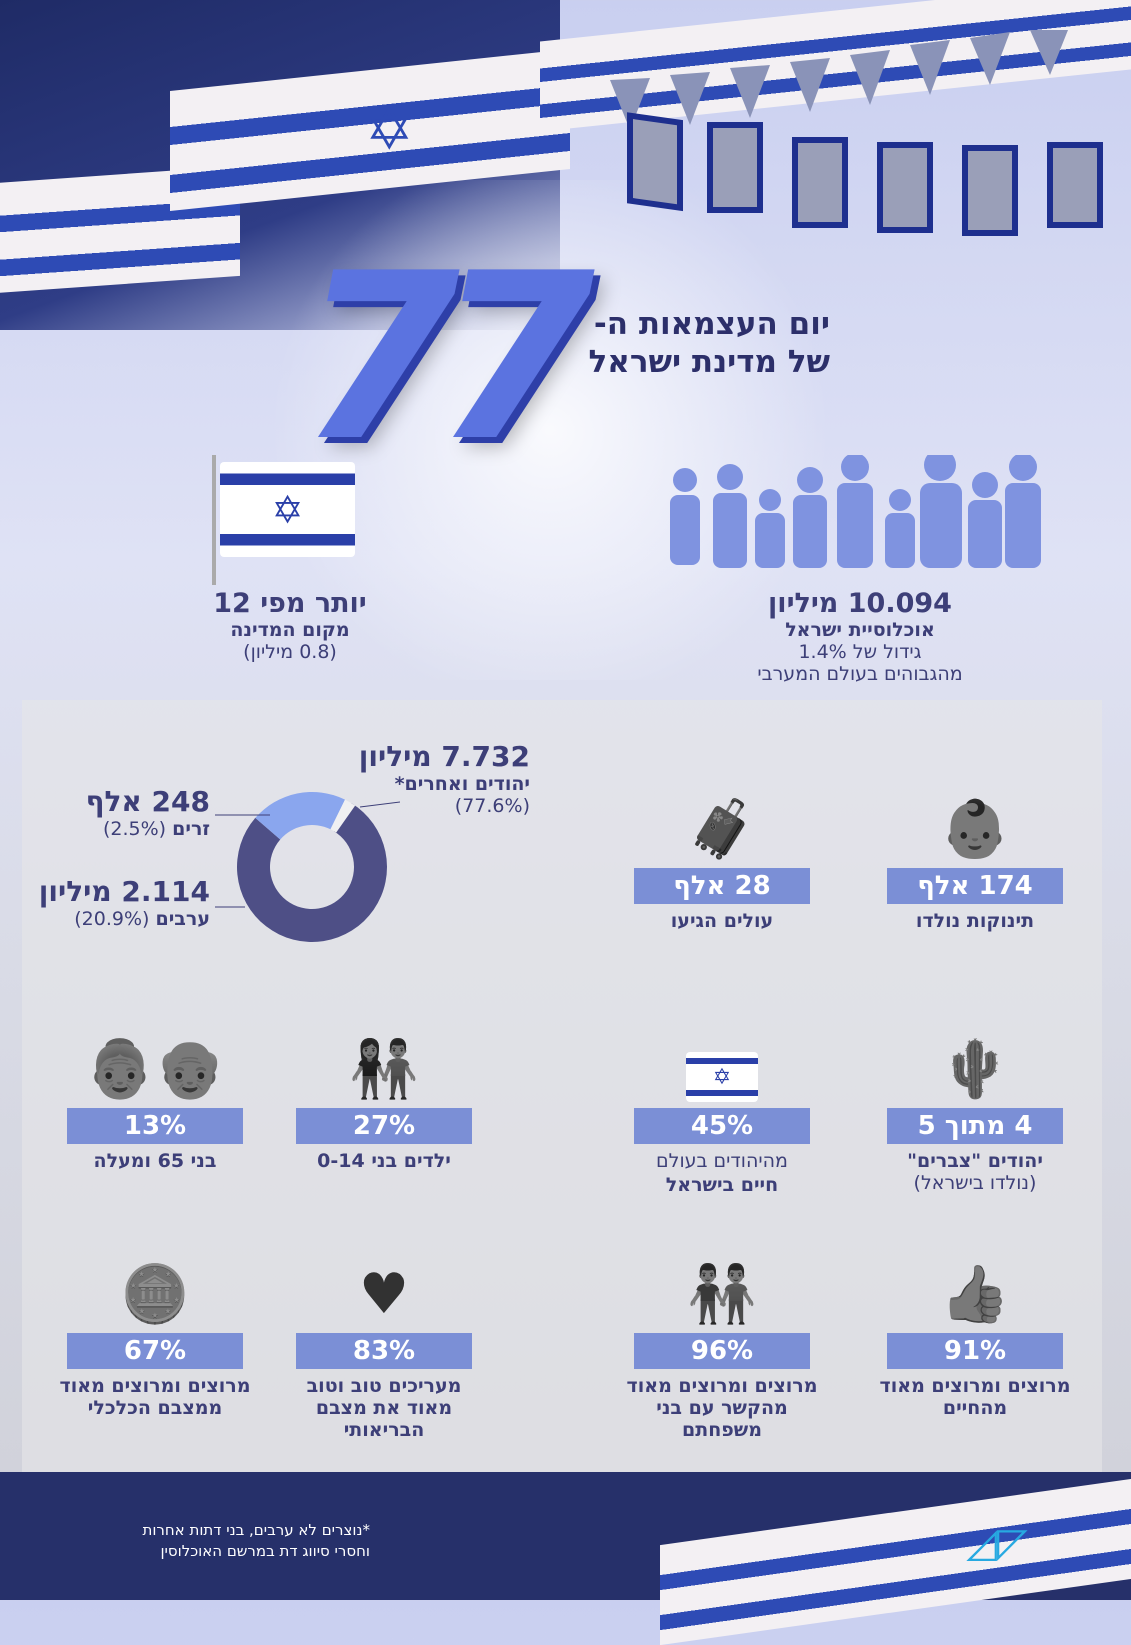 The height and width of the screenshot is (1645, 1131). I want to click on jews-label: יהודים ואחרים*, so click(462, 784).